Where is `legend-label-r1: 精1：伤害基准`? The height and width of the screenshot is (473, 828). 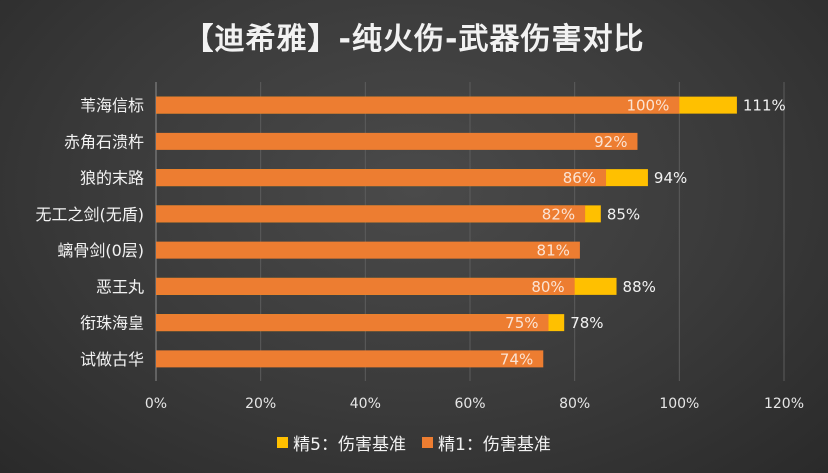 legend-label-r1: 精1：伤害基准 is located at coordinates (494, 445).